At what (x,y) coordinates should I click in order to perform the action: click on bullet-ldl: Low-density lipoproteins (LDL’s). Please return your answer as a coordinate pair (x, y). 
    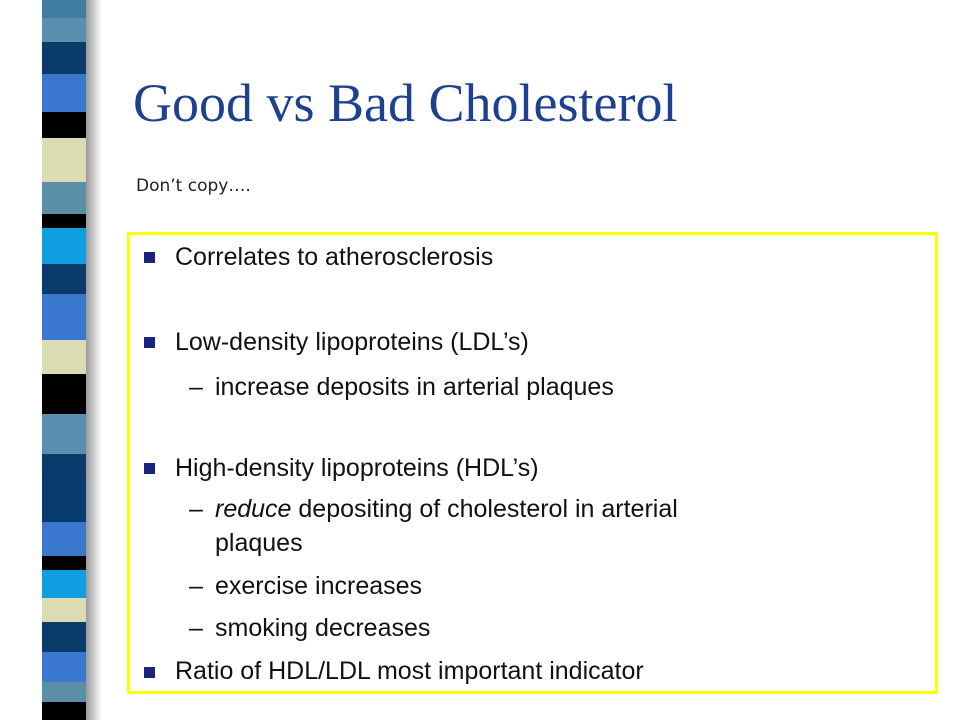
    Looking at the image, I should click on (352, 342).